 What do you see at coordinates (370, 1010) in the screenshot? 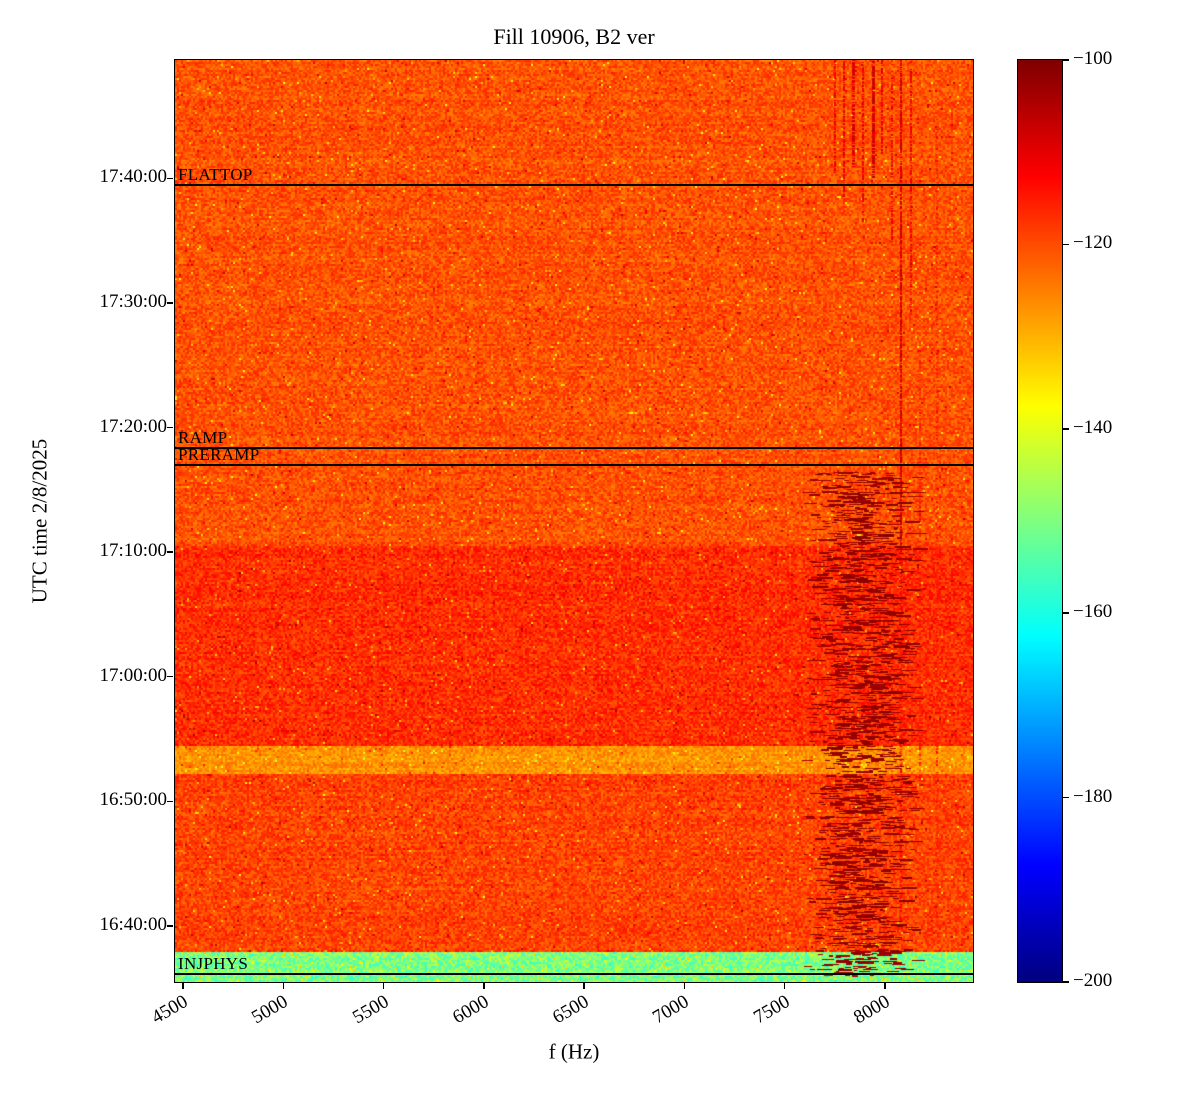
I see `x-tick-label: 5500` at bounding box center [370, 1010].